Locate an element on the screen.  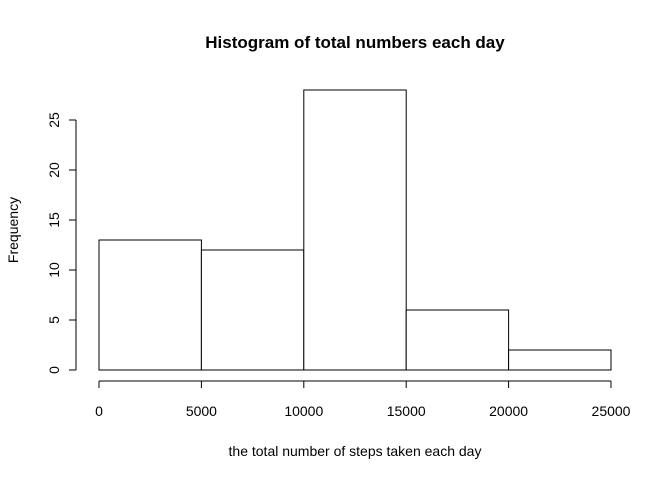
x-tick-label-0: 0 is located at coordinates (99, 411).